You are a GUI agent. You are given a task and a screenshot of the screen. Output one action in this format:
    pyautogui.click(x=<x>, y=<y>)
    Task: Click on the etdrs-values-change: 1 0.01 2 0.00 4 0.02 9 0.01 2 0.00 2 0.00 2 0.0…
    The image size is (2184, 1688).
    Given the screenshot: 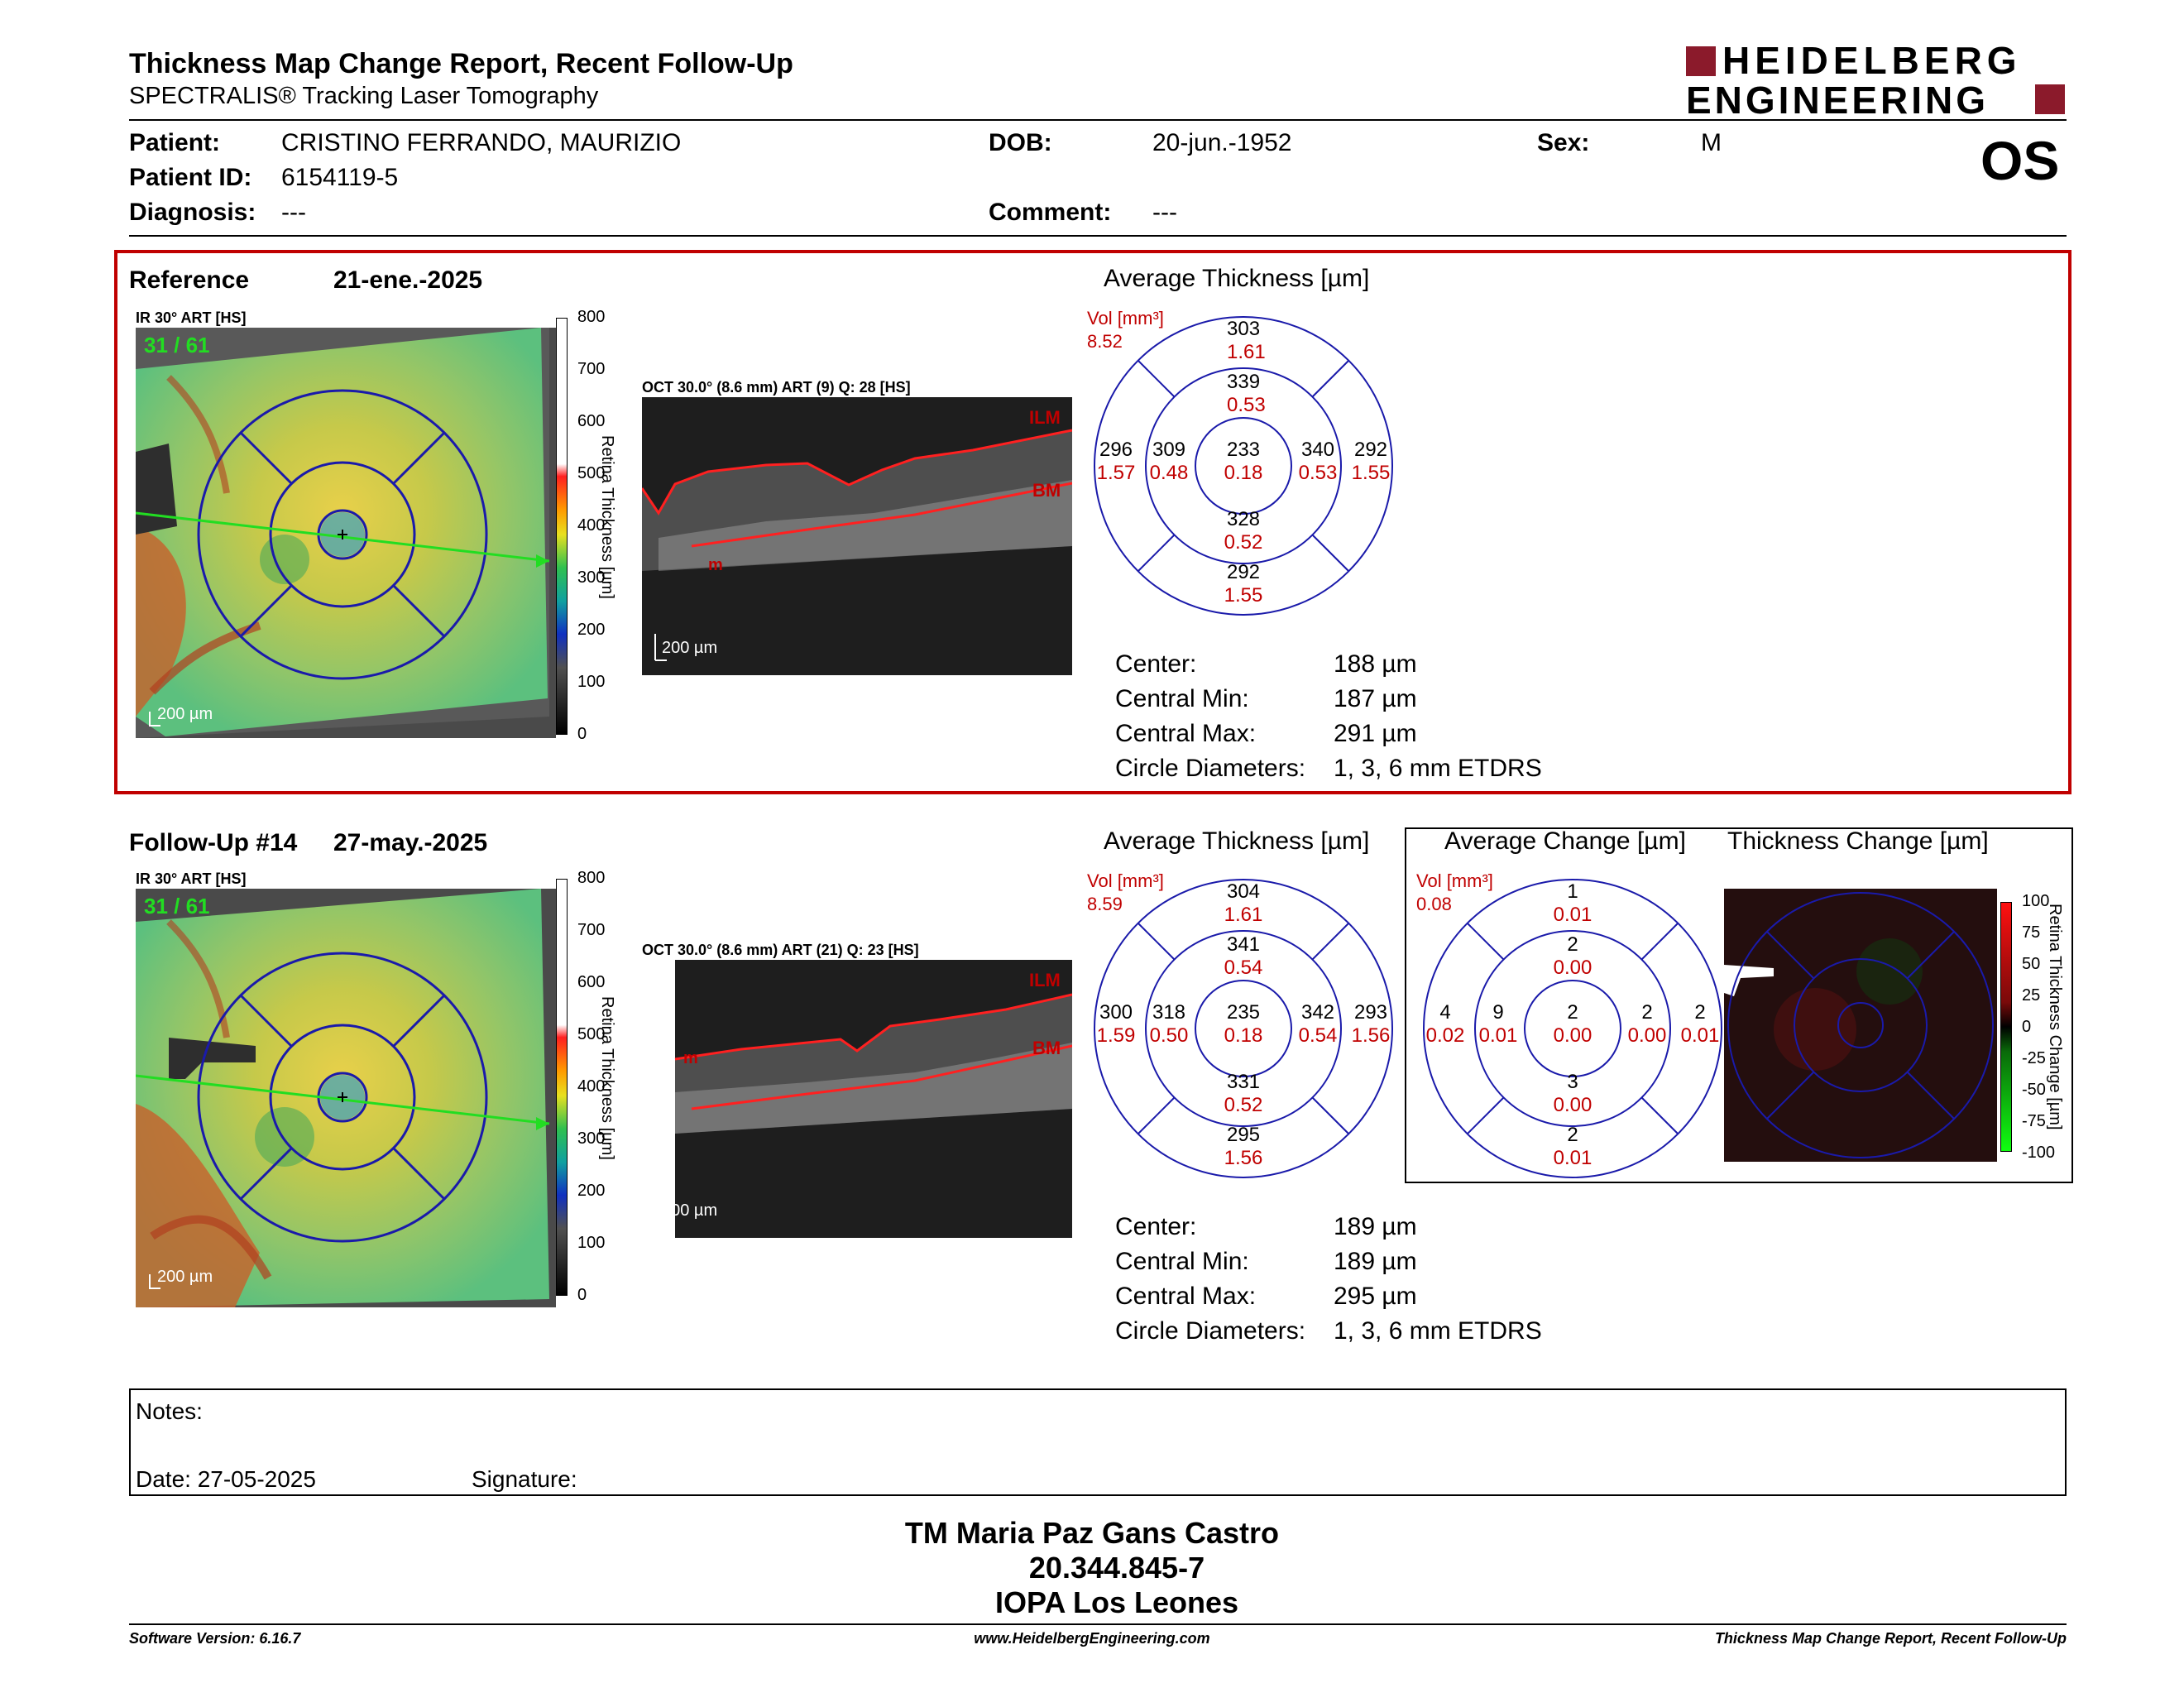 What is the action you would take?
    pyautogui.click(x=1572, y=1028)
    